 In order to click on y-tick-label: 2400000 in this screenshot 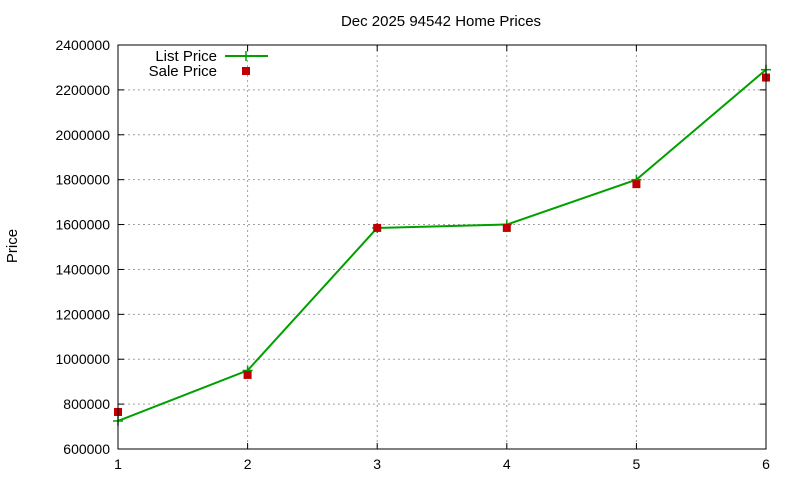, I will do `click(82, 45)`.